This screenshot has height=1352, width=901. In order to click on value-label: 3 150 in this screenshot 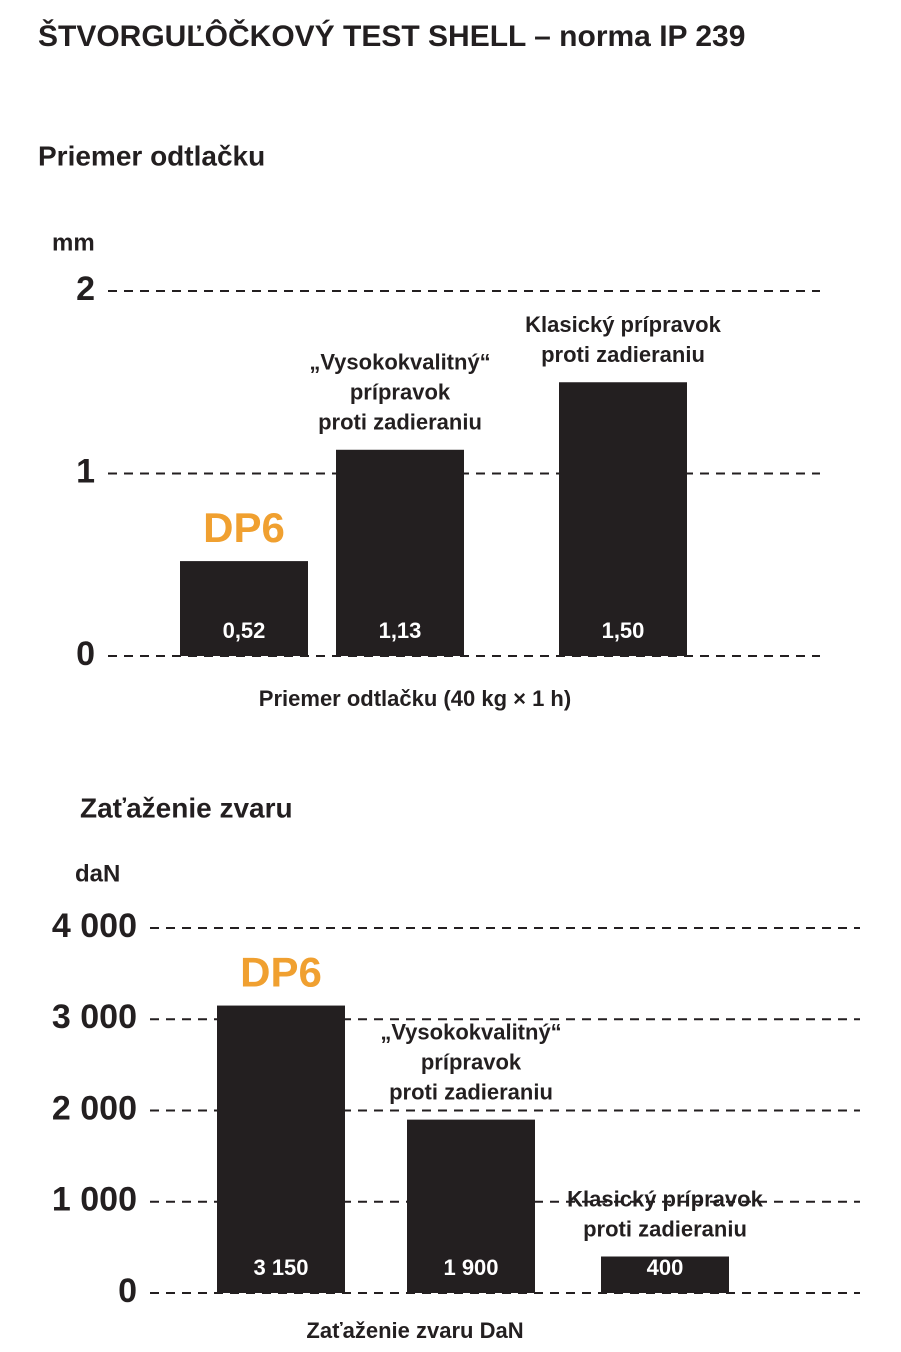, I will do `click(280, 1267)`.